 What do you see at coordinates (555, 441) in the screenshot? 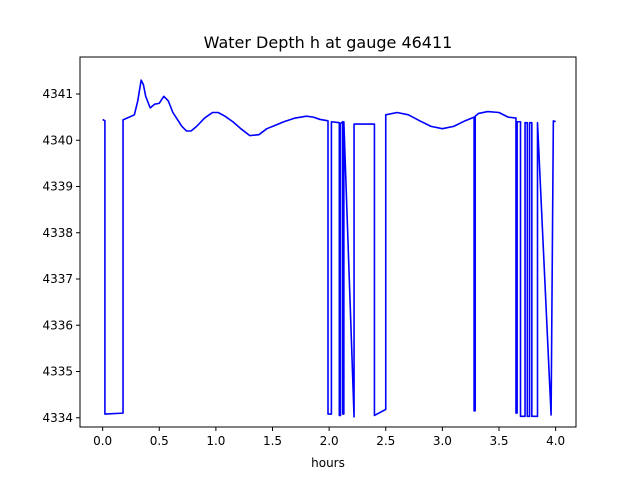
I see `x-tick-label: 4.0` at bounding box center [555, 441].